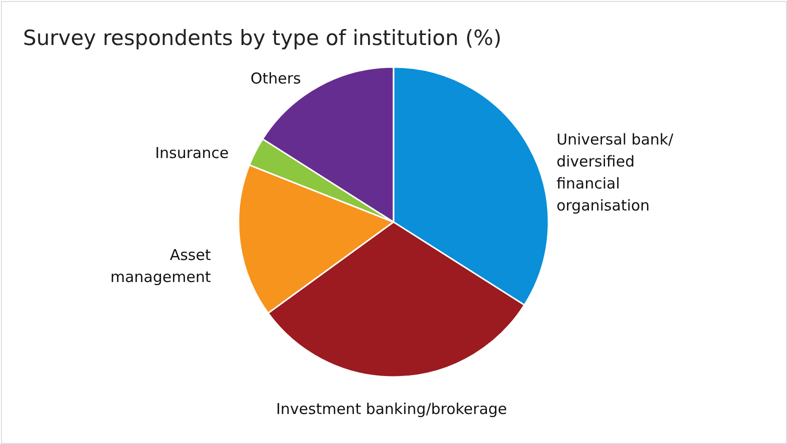 The width and height of the screenshot is (787, 444). I want to click on slice-label: Asset management, so click(160, 266).